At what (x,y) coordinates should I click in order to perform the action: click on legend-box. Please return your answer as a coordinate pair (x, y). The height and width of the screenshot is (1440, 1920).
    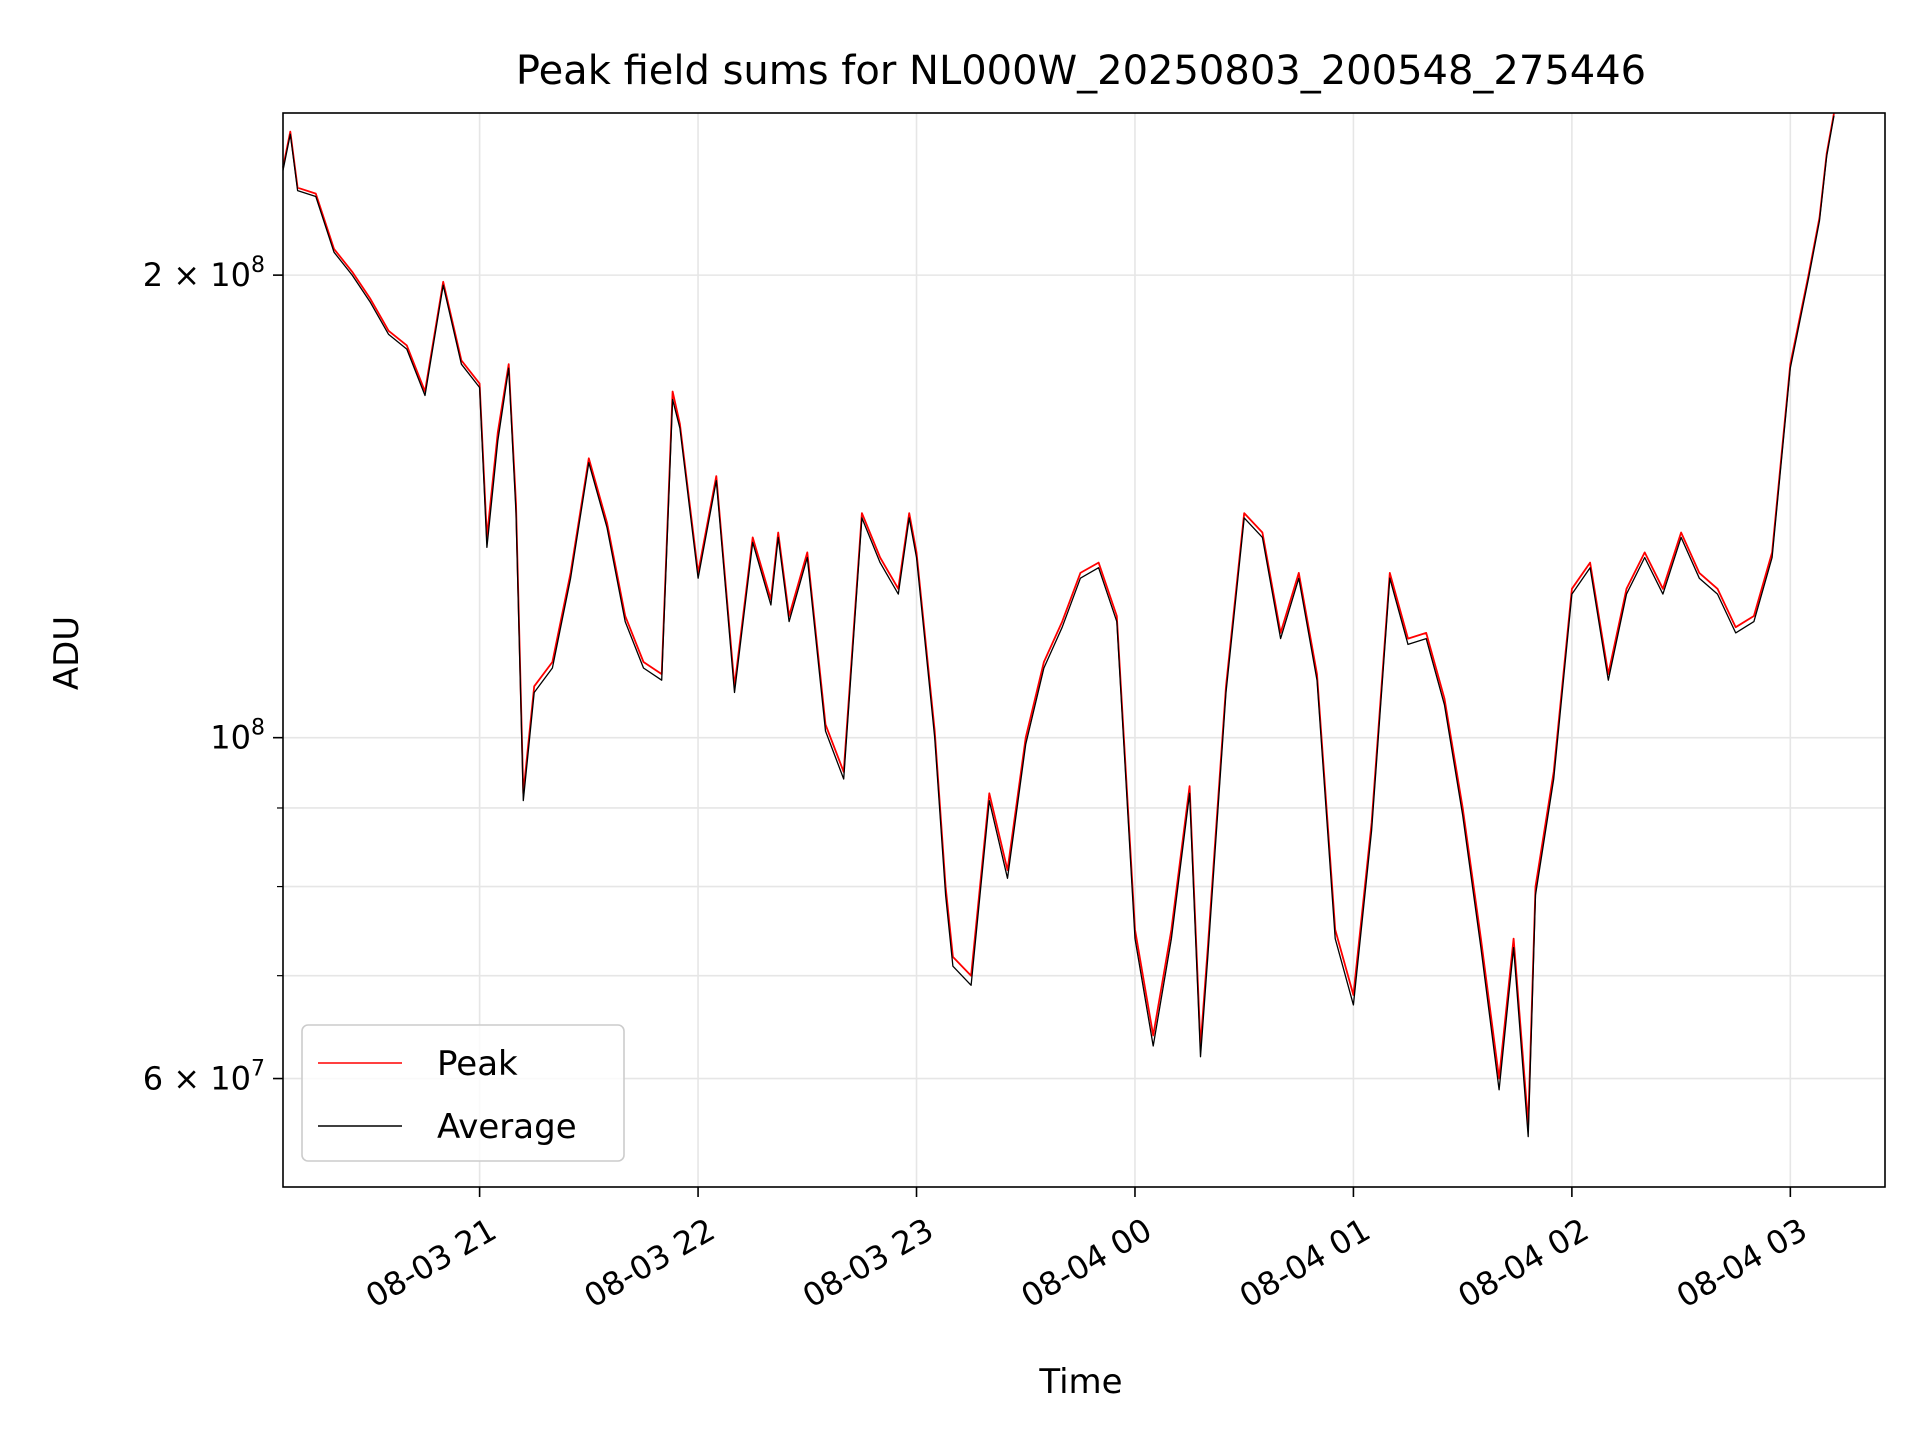
    Looking at the image, I should click on (463, 1093).